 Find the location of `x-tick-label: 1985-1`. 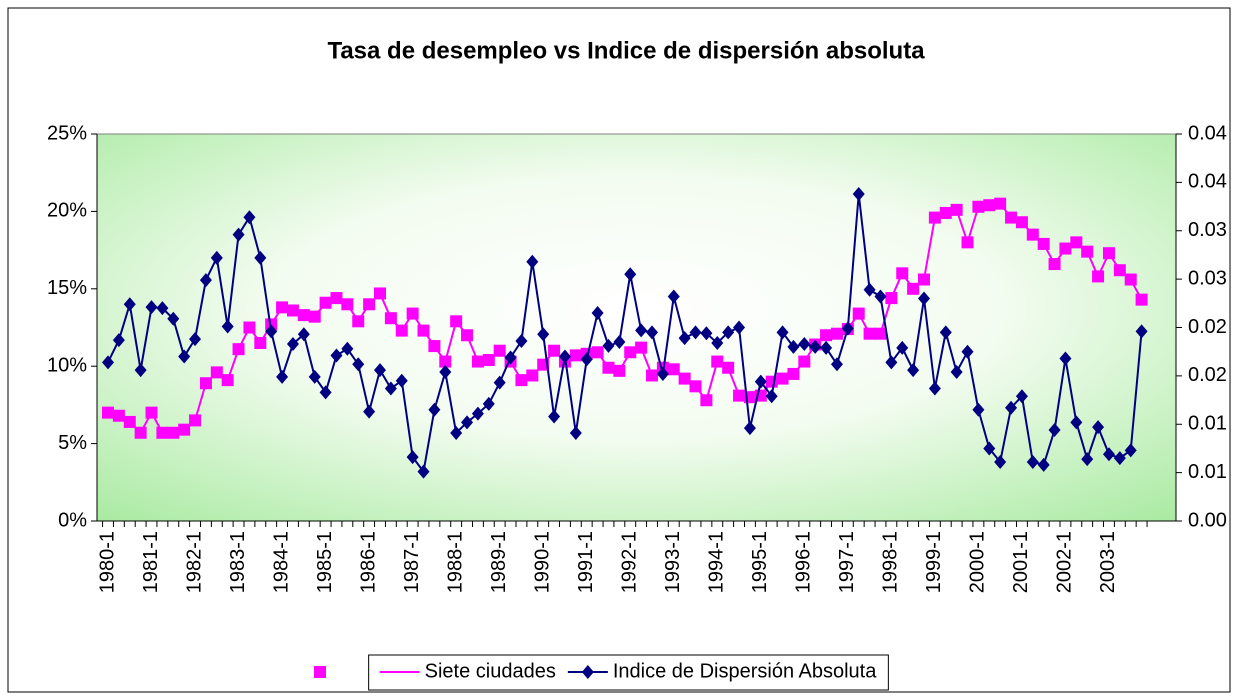

x-tick-label: 1985-1 is located at coordinates (325, 562).